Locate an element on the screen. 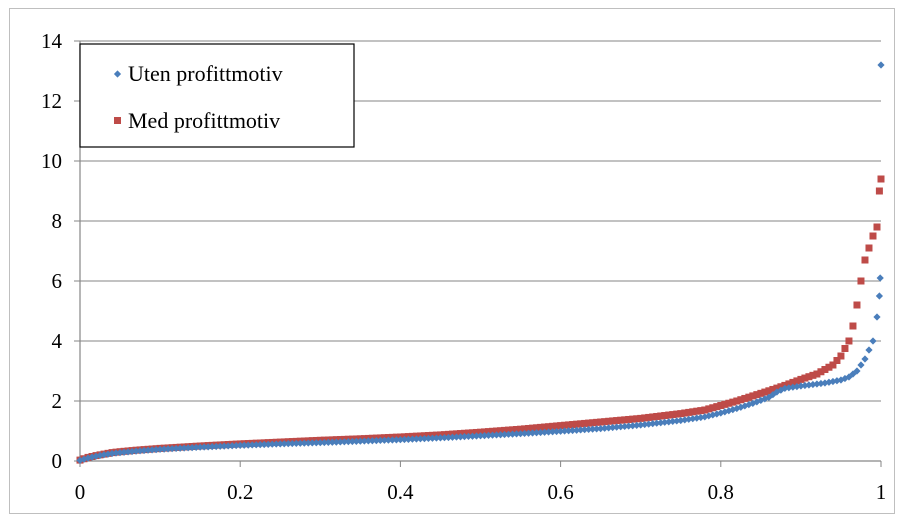  y-tick-label: 12 is located at coordinates (51, 101).